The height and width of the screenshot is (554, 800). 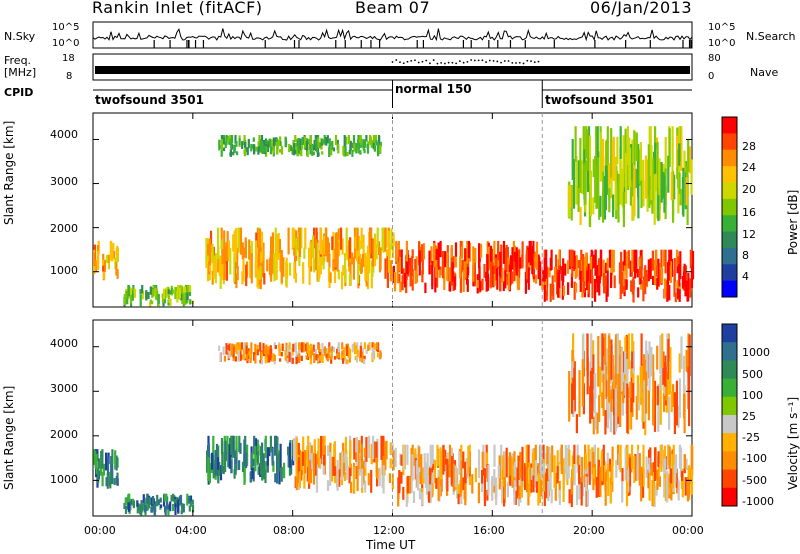 I want to click on velocity-cb-m500: -500, so click(x=754, y=480).